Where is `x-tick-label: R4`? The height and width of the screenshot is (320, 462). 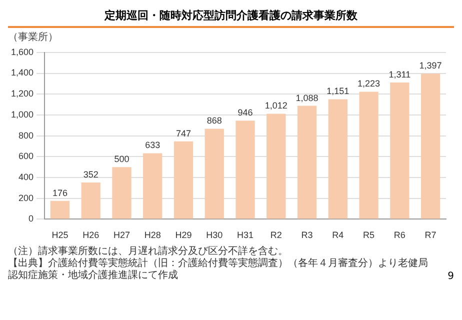
x-tick-label: R4 is located at coordinates (338, 235).